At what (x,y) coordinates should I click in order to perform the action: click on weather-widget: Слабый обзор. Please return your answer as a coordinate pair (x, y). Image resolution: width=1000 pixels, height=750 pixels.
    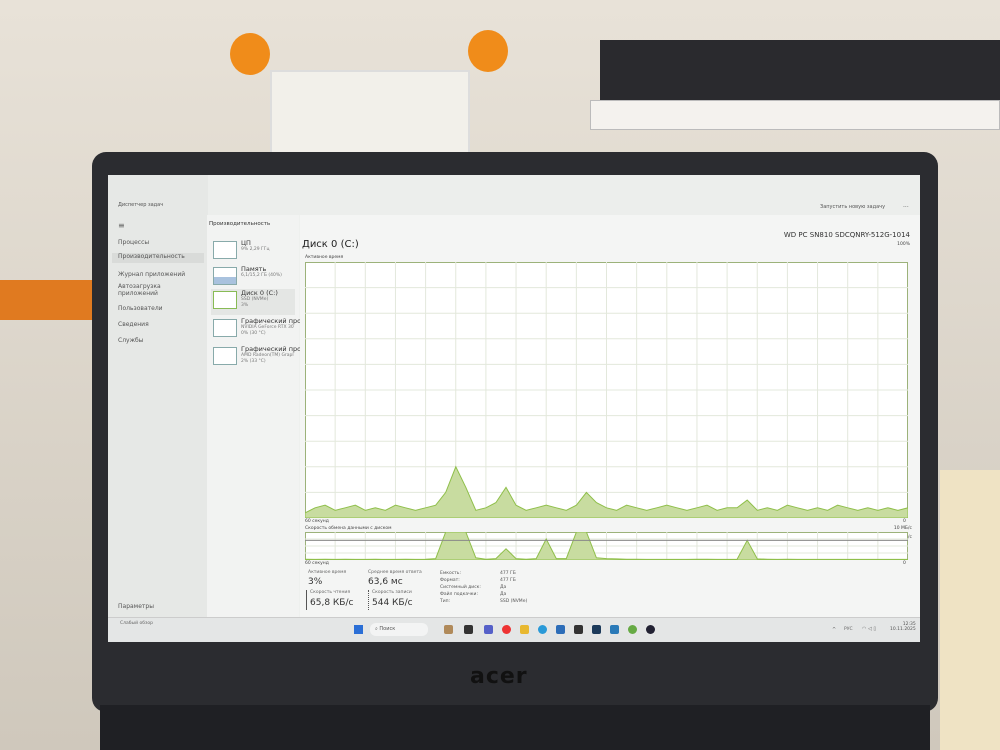
    Looking at the image, I should click on (136, 623).